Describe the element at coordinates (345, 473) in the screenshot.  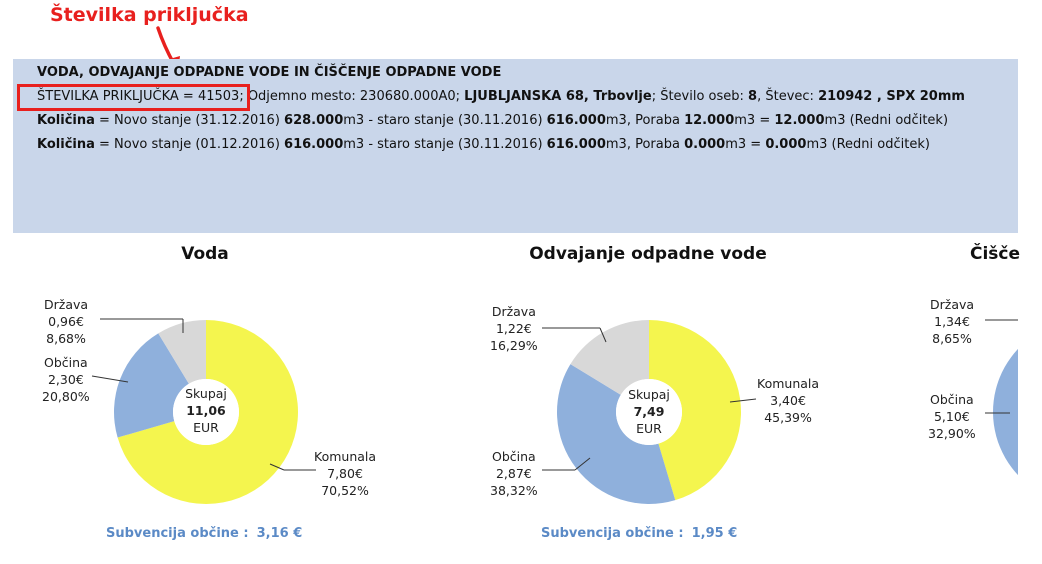
I see `pie-label-komunala: Komunala 7,80€ 70,52%` at that location.